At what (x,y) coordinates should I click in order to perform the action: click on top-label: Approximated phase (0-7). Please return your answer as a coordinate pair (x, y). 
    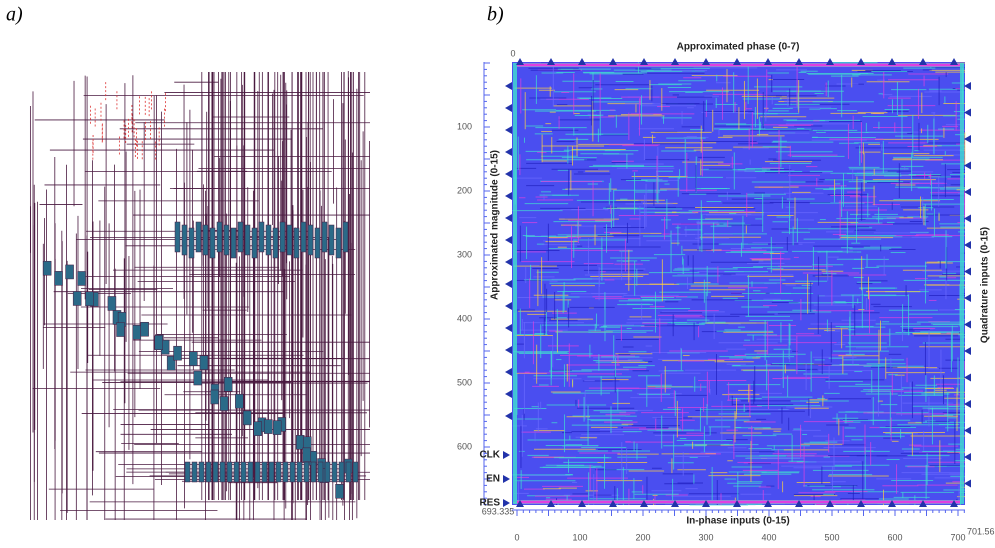
    Looking at the image, I should click on (738, 47).